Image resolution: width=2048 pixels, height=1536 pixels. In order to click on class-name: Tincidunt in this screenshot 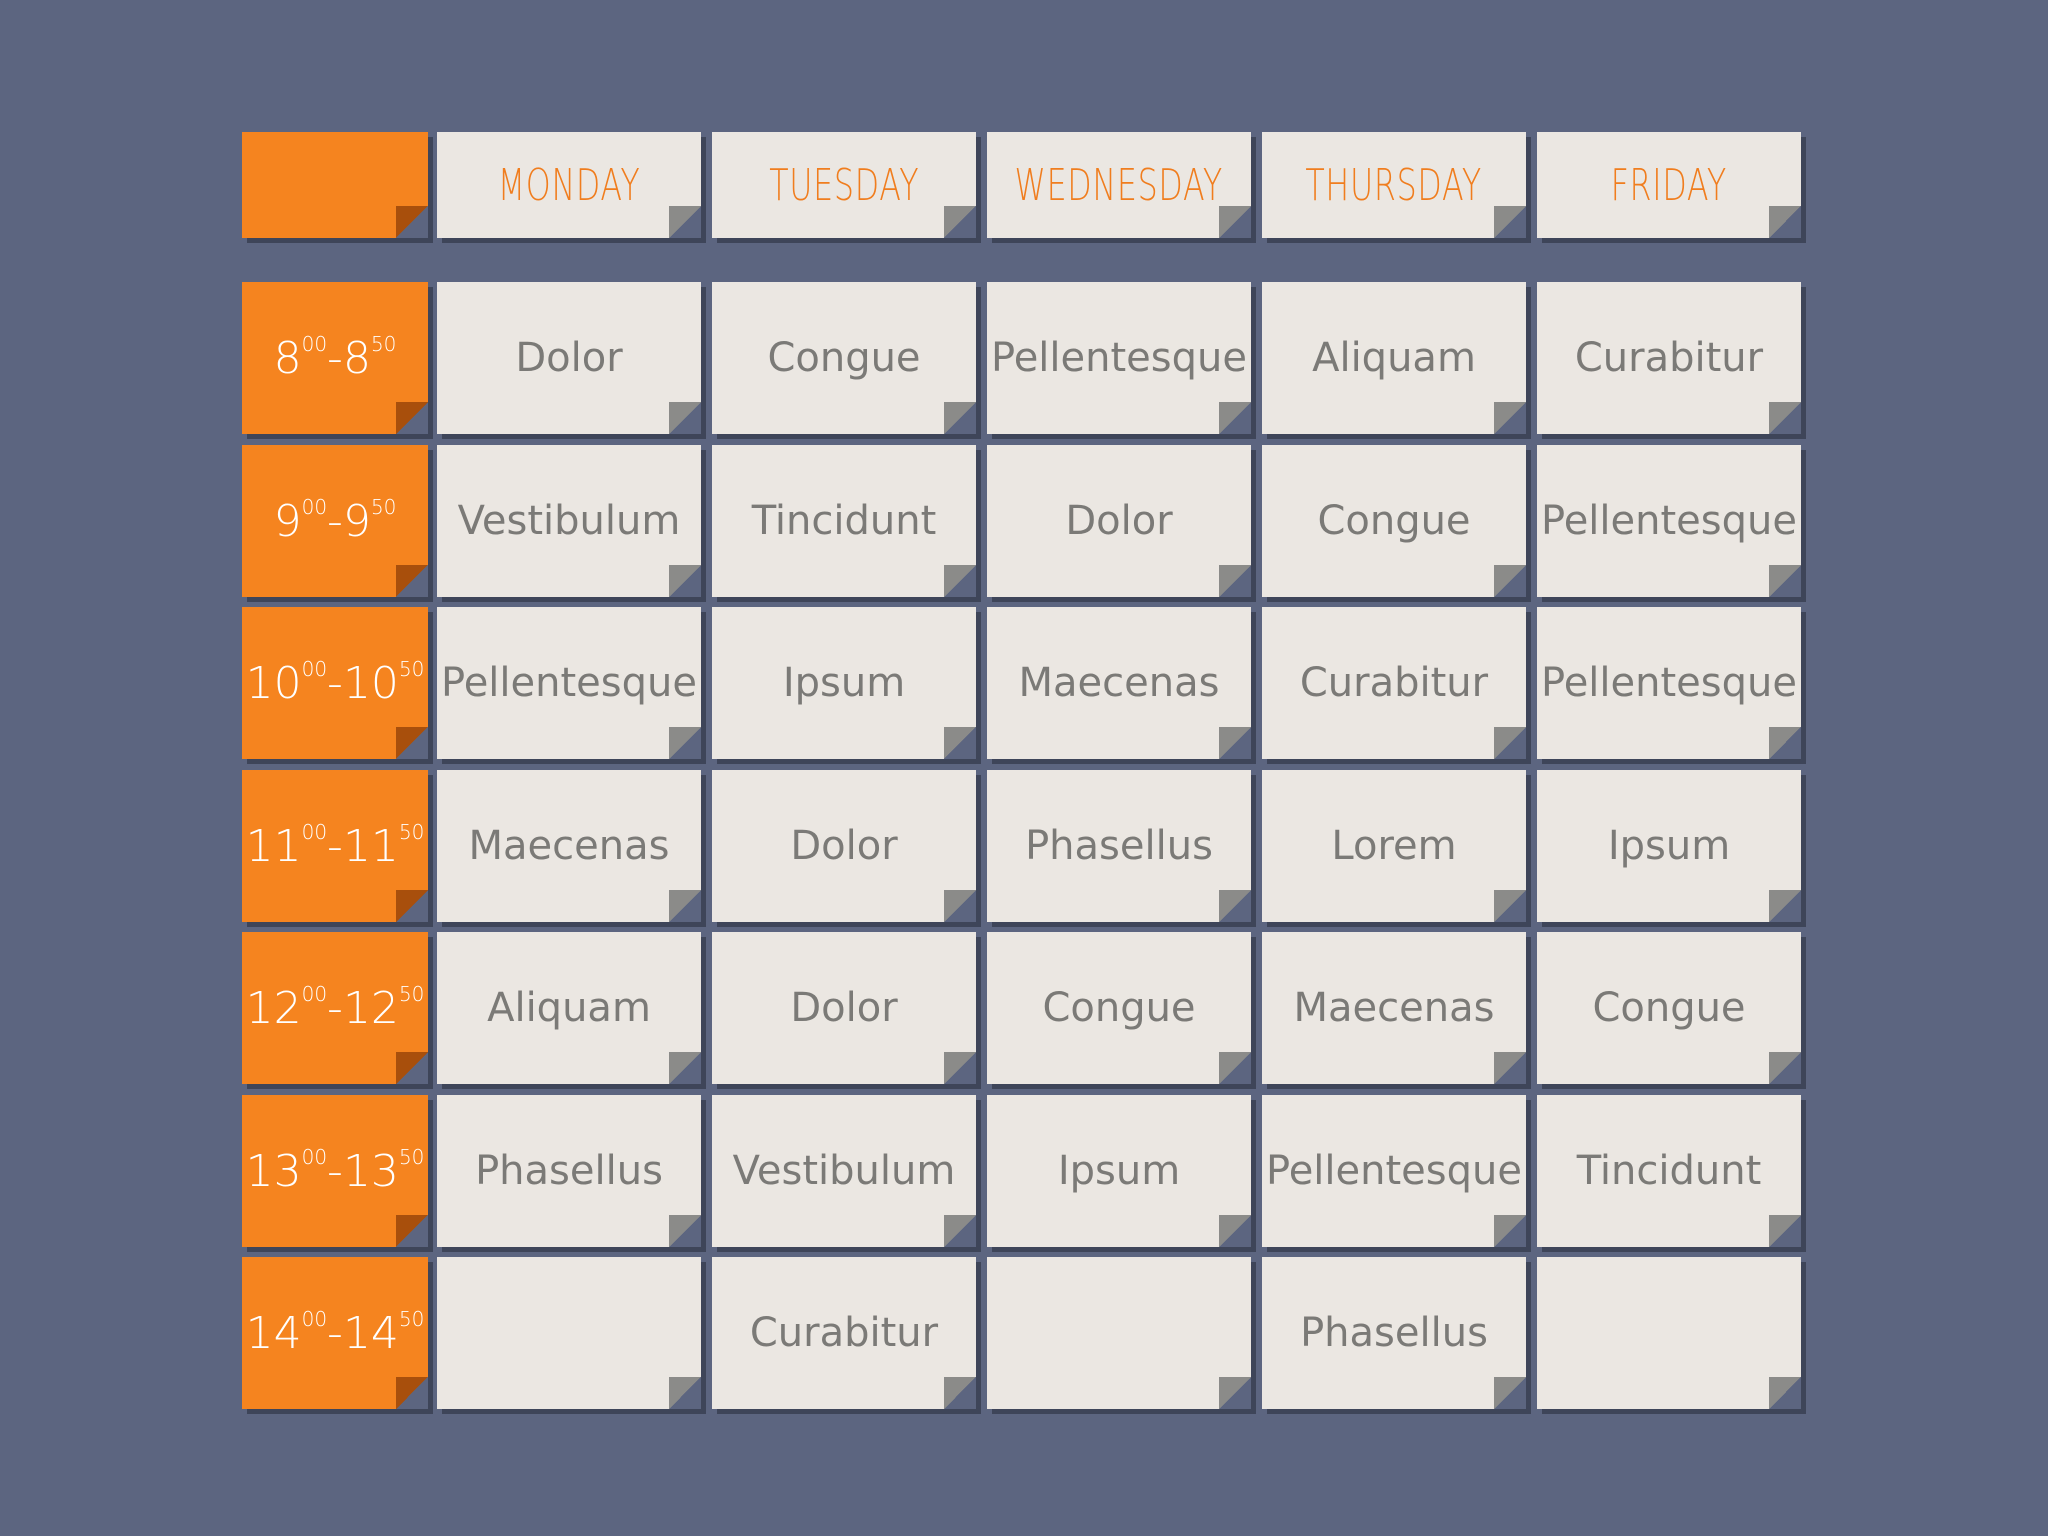, I will do `click(1669, 1170)`.